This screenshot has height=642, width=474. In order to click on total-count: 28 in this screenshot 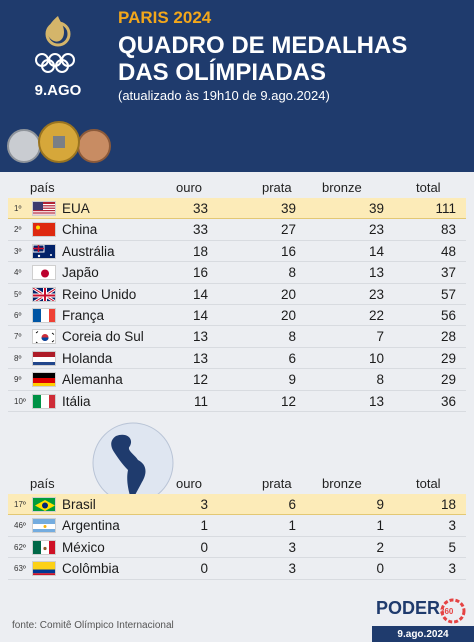, I will do `click(448, 337)`.